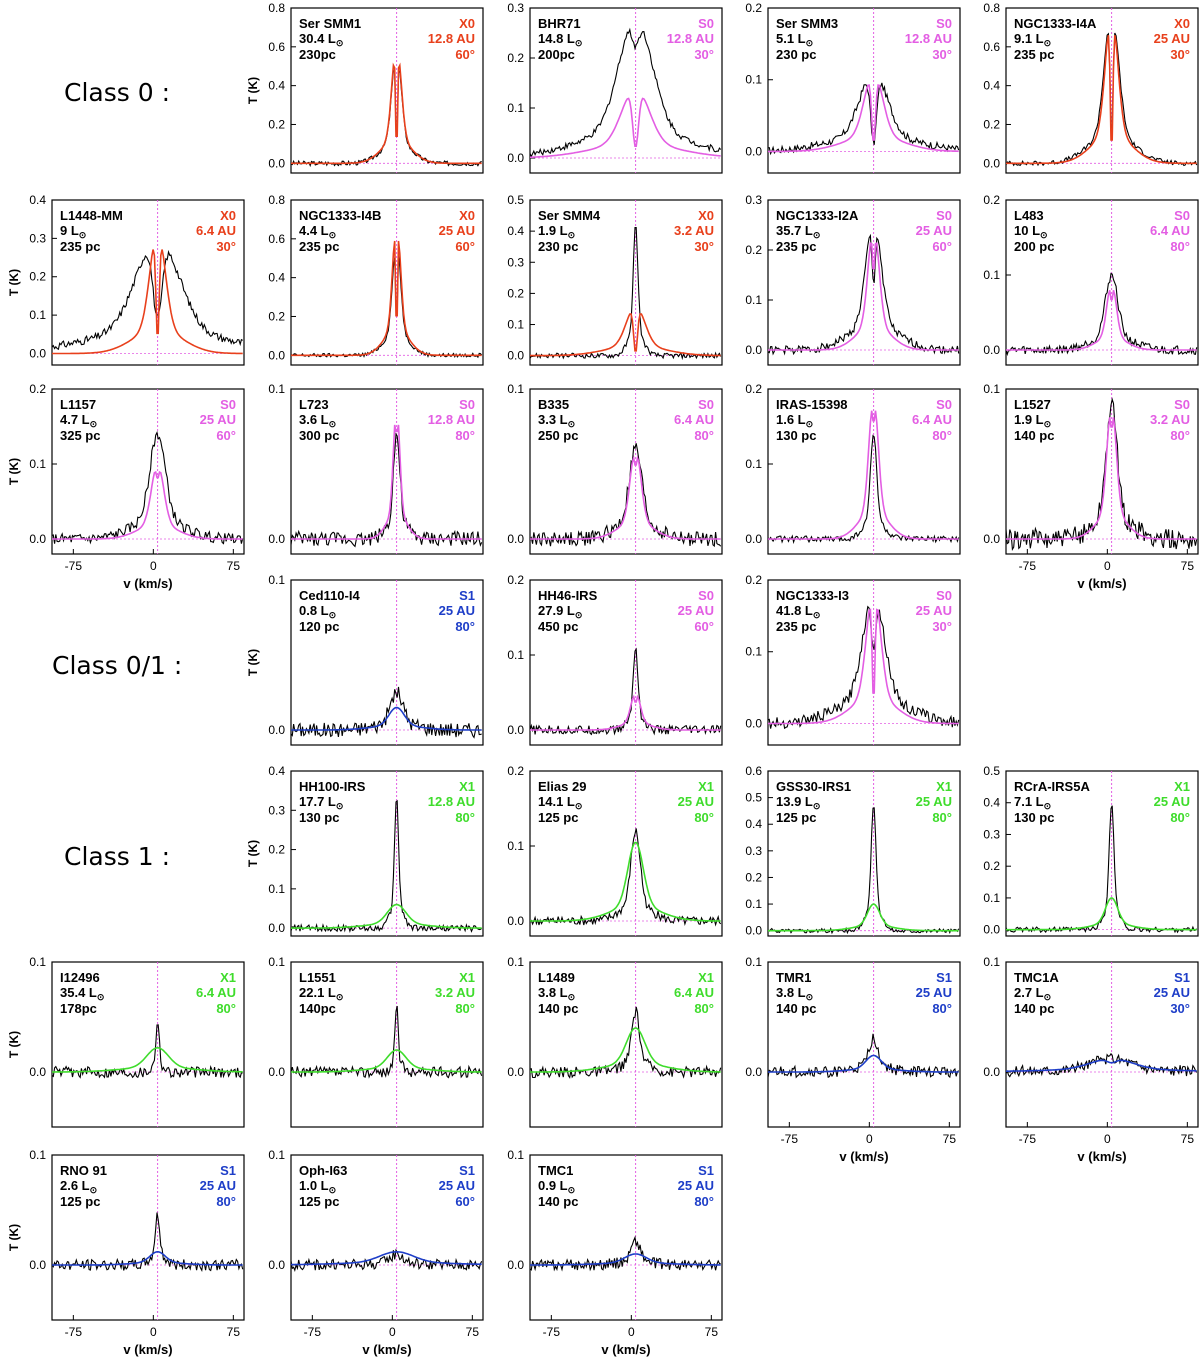 The width and height of the screenshot is (1200, 1358). Describe the element at coordinates (467, 215) in the screenshot. I see `panel-5-model-name: X0` at that location.